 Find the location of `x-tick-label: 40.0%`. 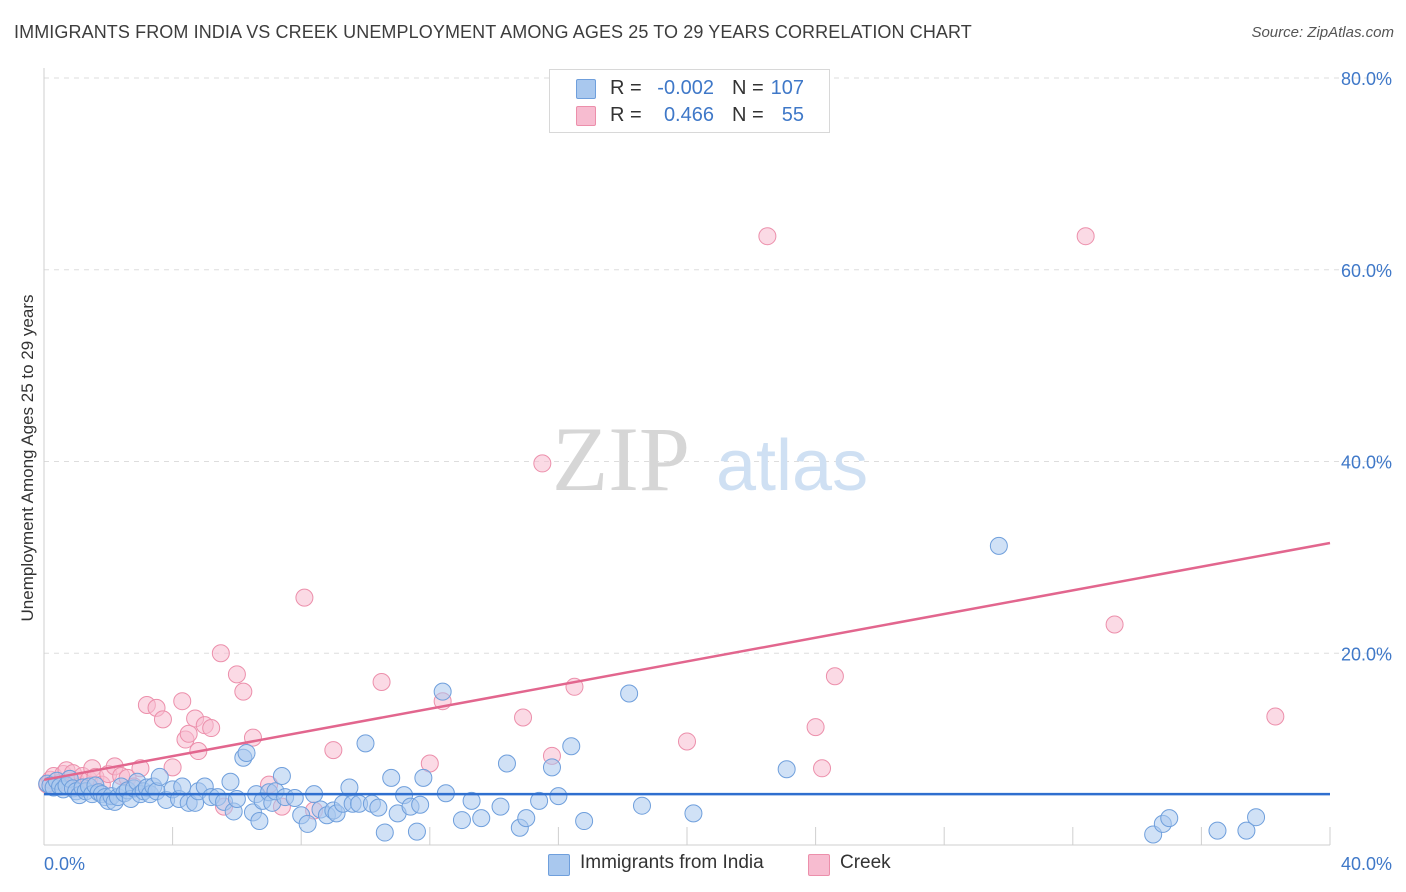

x-tick-label: 40.0% is located at coordinates (1366, 864).